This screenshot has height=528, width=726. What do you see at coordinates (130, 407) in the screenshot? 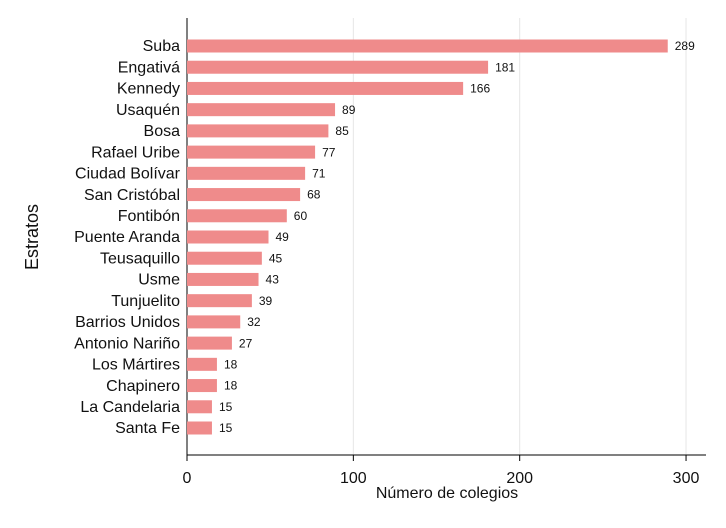
I see `y-tick-label: La Candelaria` at bounding box center [130, 407].